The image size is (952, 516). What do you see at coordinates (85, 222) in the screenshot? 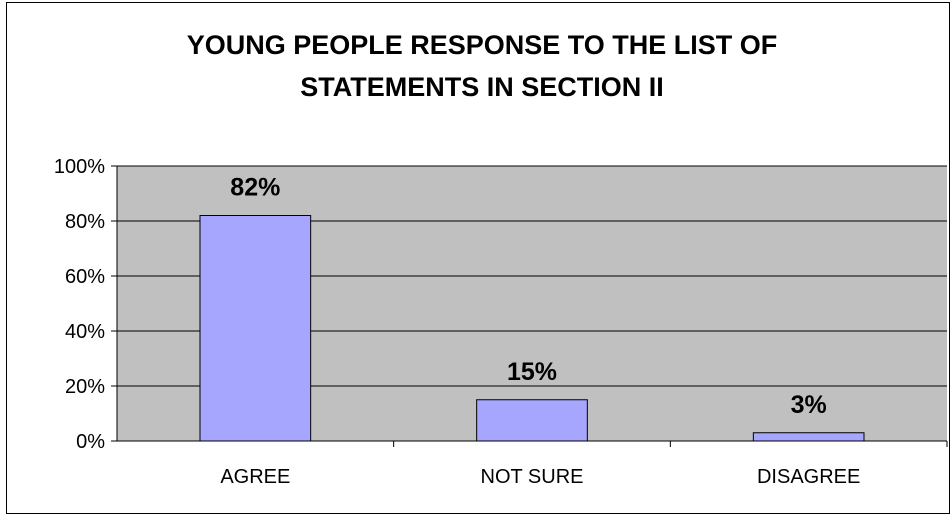
I see `y-tick-label: 80%` at bounding box center [85, 222].